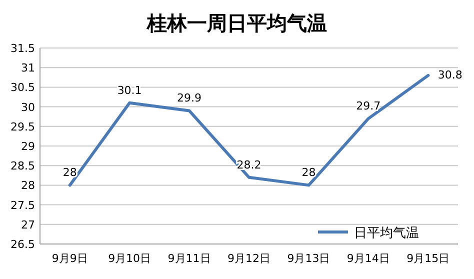 This screenshot has height=279, width=474. What do you see at coordinates (28, 68) in the screenshot?
I see `y-tick-label: 31` at bounding box center [28, 68].